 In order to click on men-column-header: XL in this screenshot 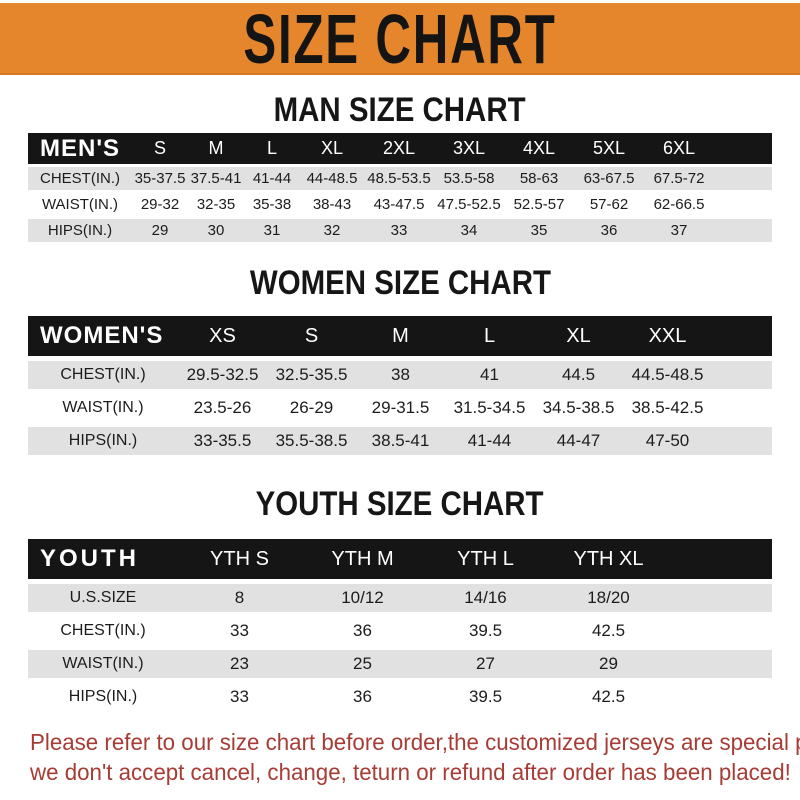, I will do `click(332, 148)`.